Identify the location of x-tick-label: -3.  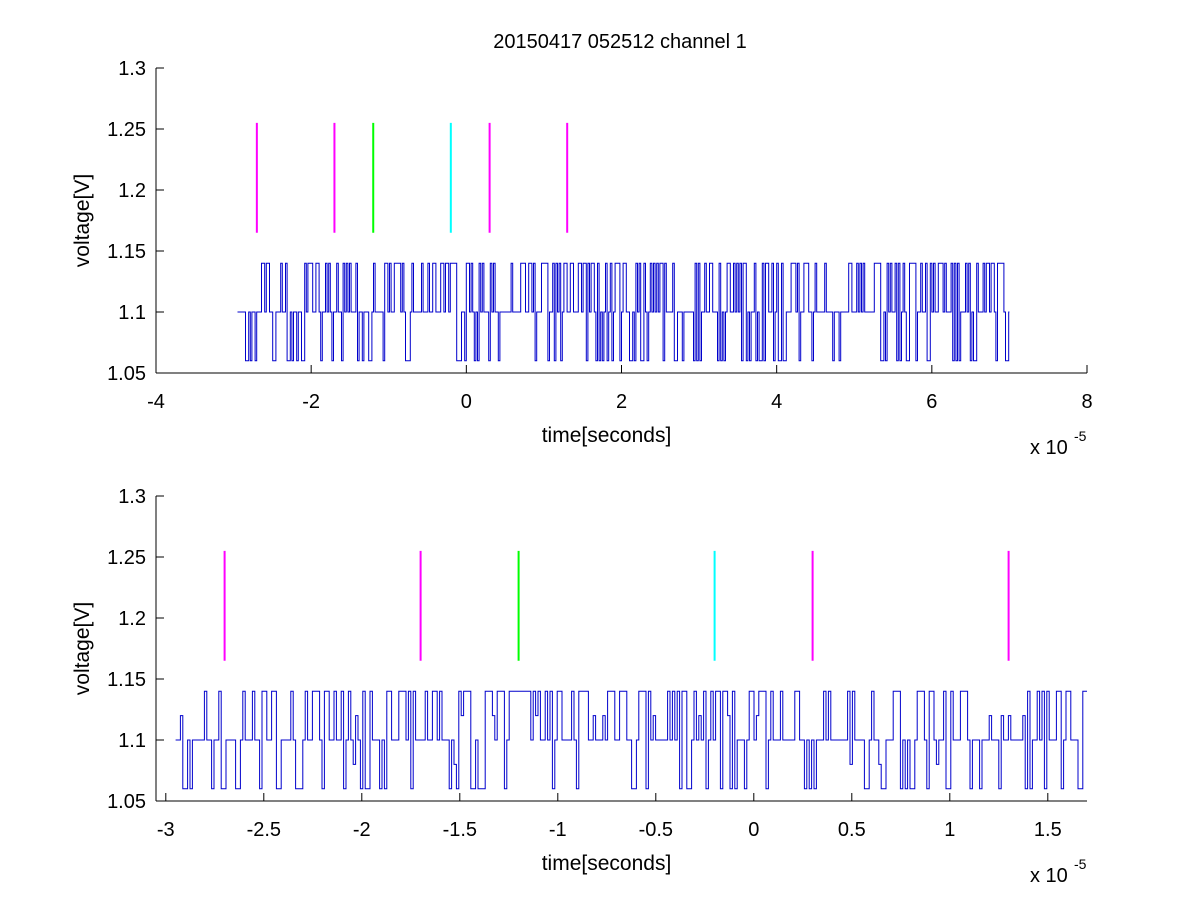
(166, 830).